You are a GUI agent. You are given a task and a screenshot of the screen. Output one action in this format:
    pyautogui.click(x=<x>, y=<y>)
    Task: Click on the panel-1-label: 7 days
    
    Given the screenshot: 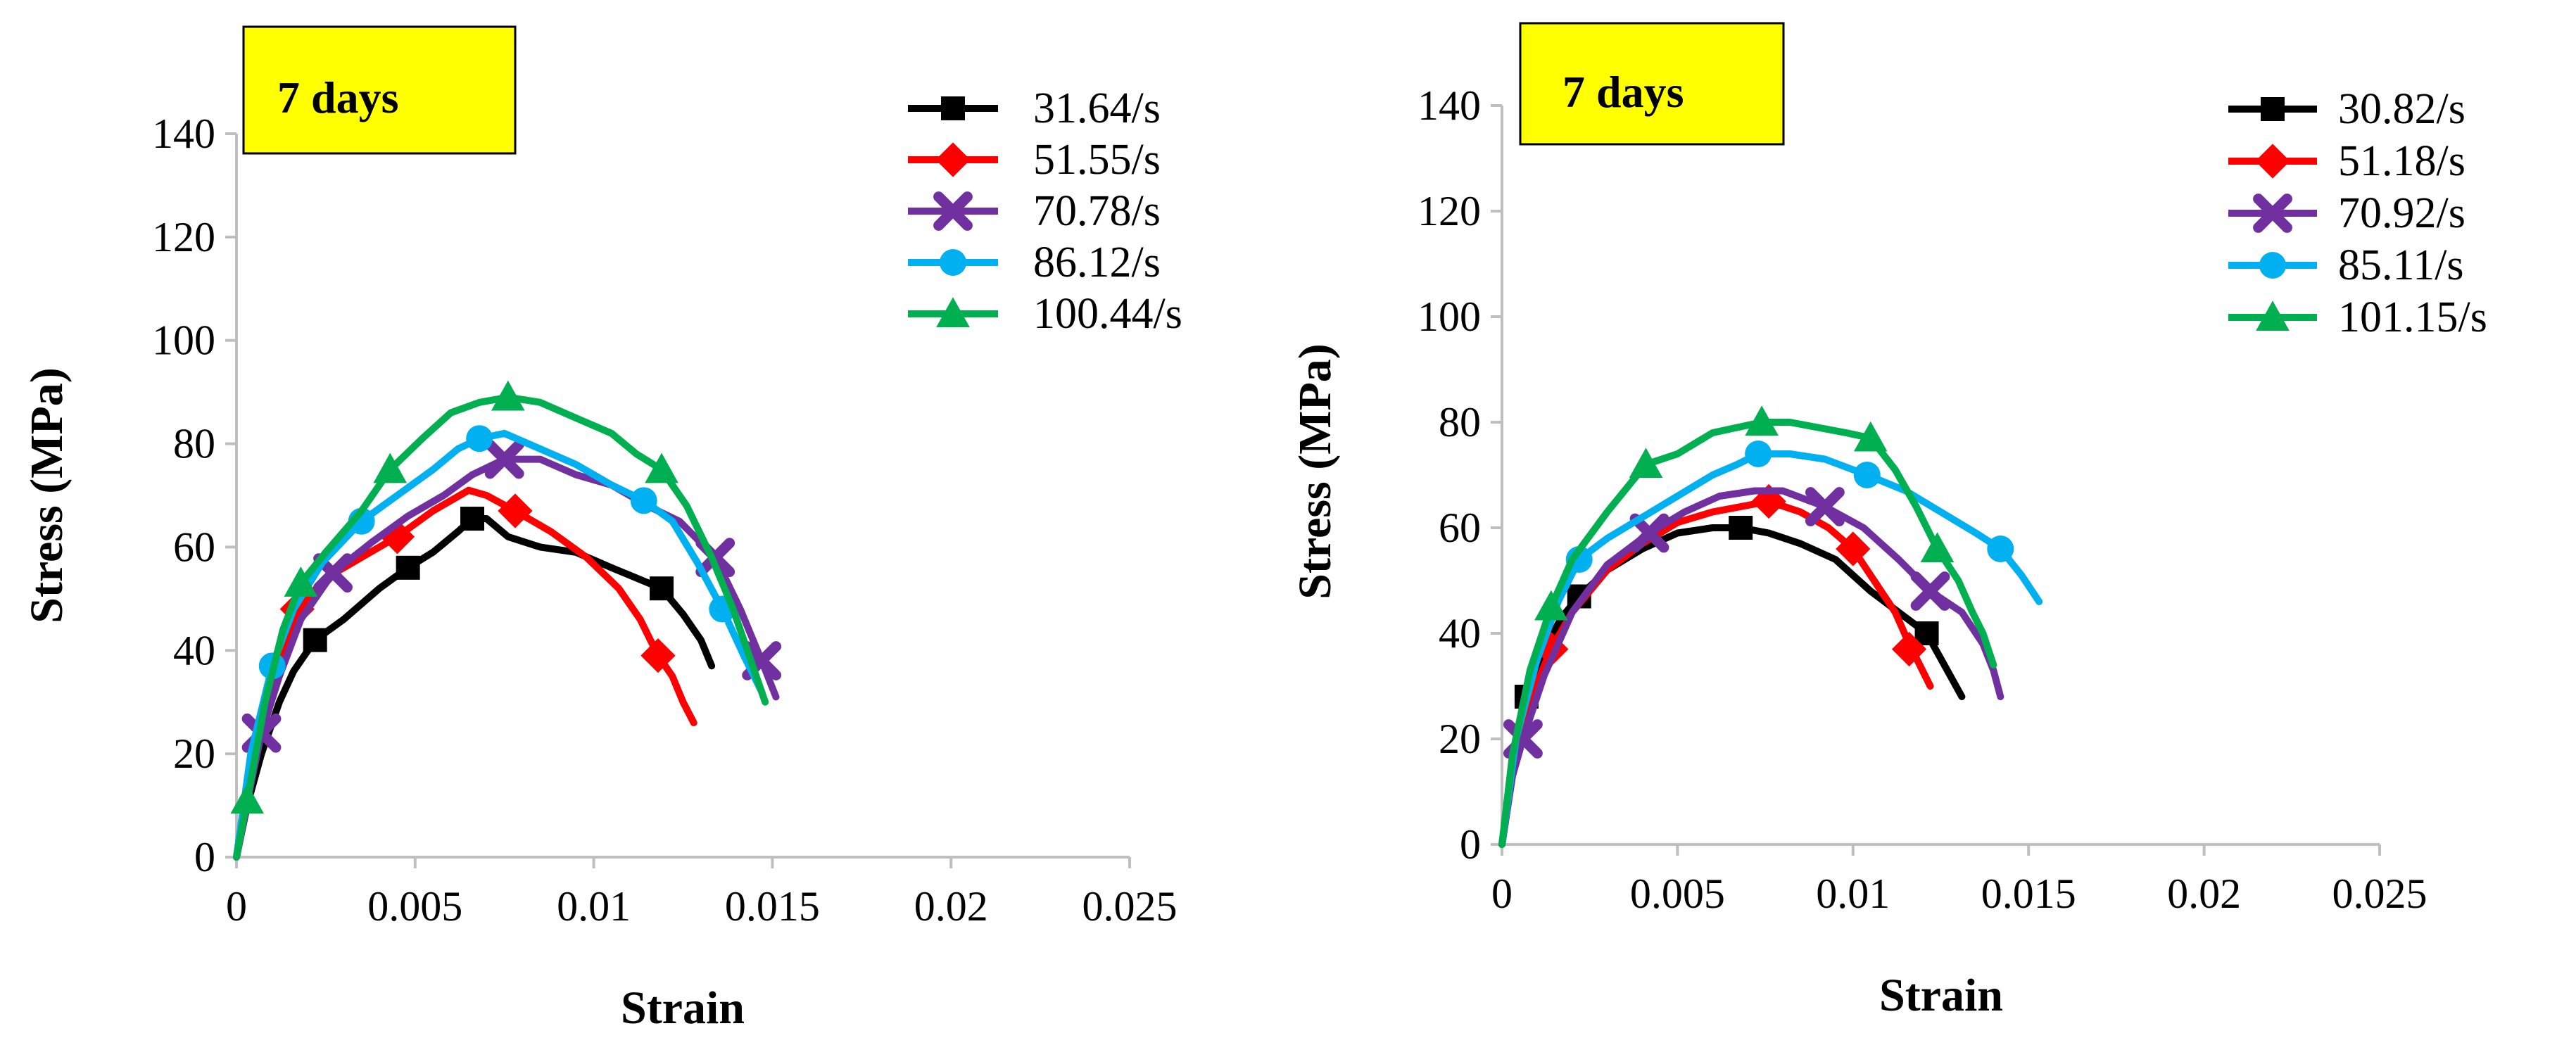 What is the action you would take?
    pyautogui.click(x=338, y=97)
    